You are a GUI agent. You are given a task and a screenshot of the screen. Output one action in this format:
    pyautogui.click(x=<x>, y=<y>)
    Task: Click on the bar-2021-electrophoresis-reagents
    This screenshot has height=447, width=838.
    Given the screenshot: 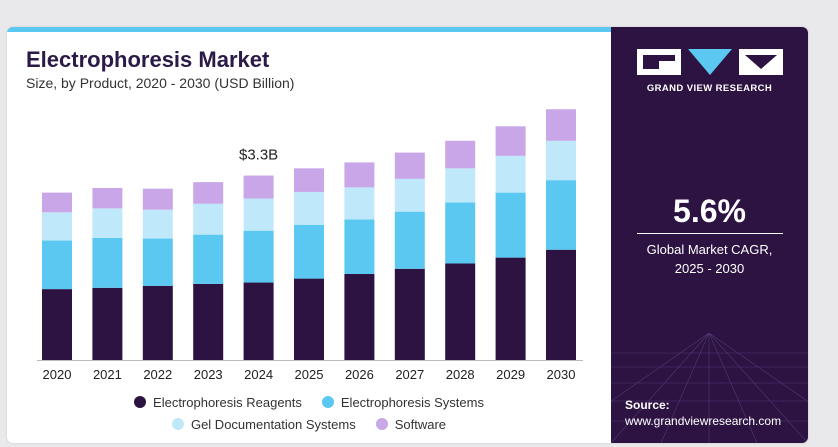 What is the action you would take?
    pyautogui.click(x=107, y=323)
    